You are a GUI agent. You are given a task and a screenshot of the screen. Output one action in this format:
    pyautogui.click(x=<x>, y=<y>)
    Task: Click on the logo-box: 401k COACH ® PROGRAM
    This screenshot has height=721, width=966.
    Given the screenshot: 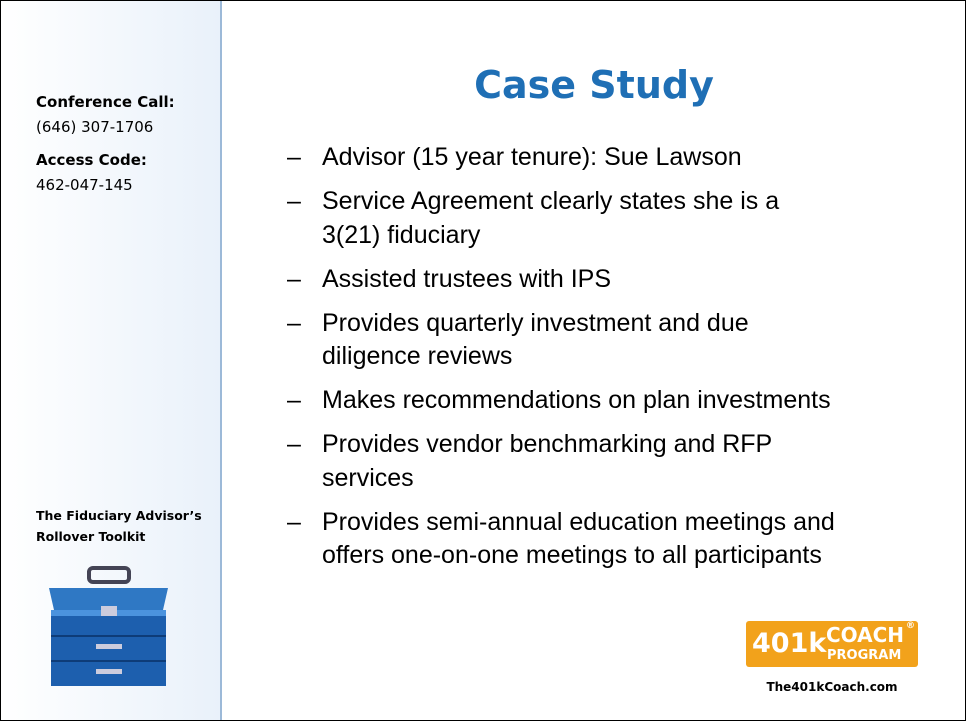 What is the action you would take?
    pyautogui.click(x=832, y=644)
    